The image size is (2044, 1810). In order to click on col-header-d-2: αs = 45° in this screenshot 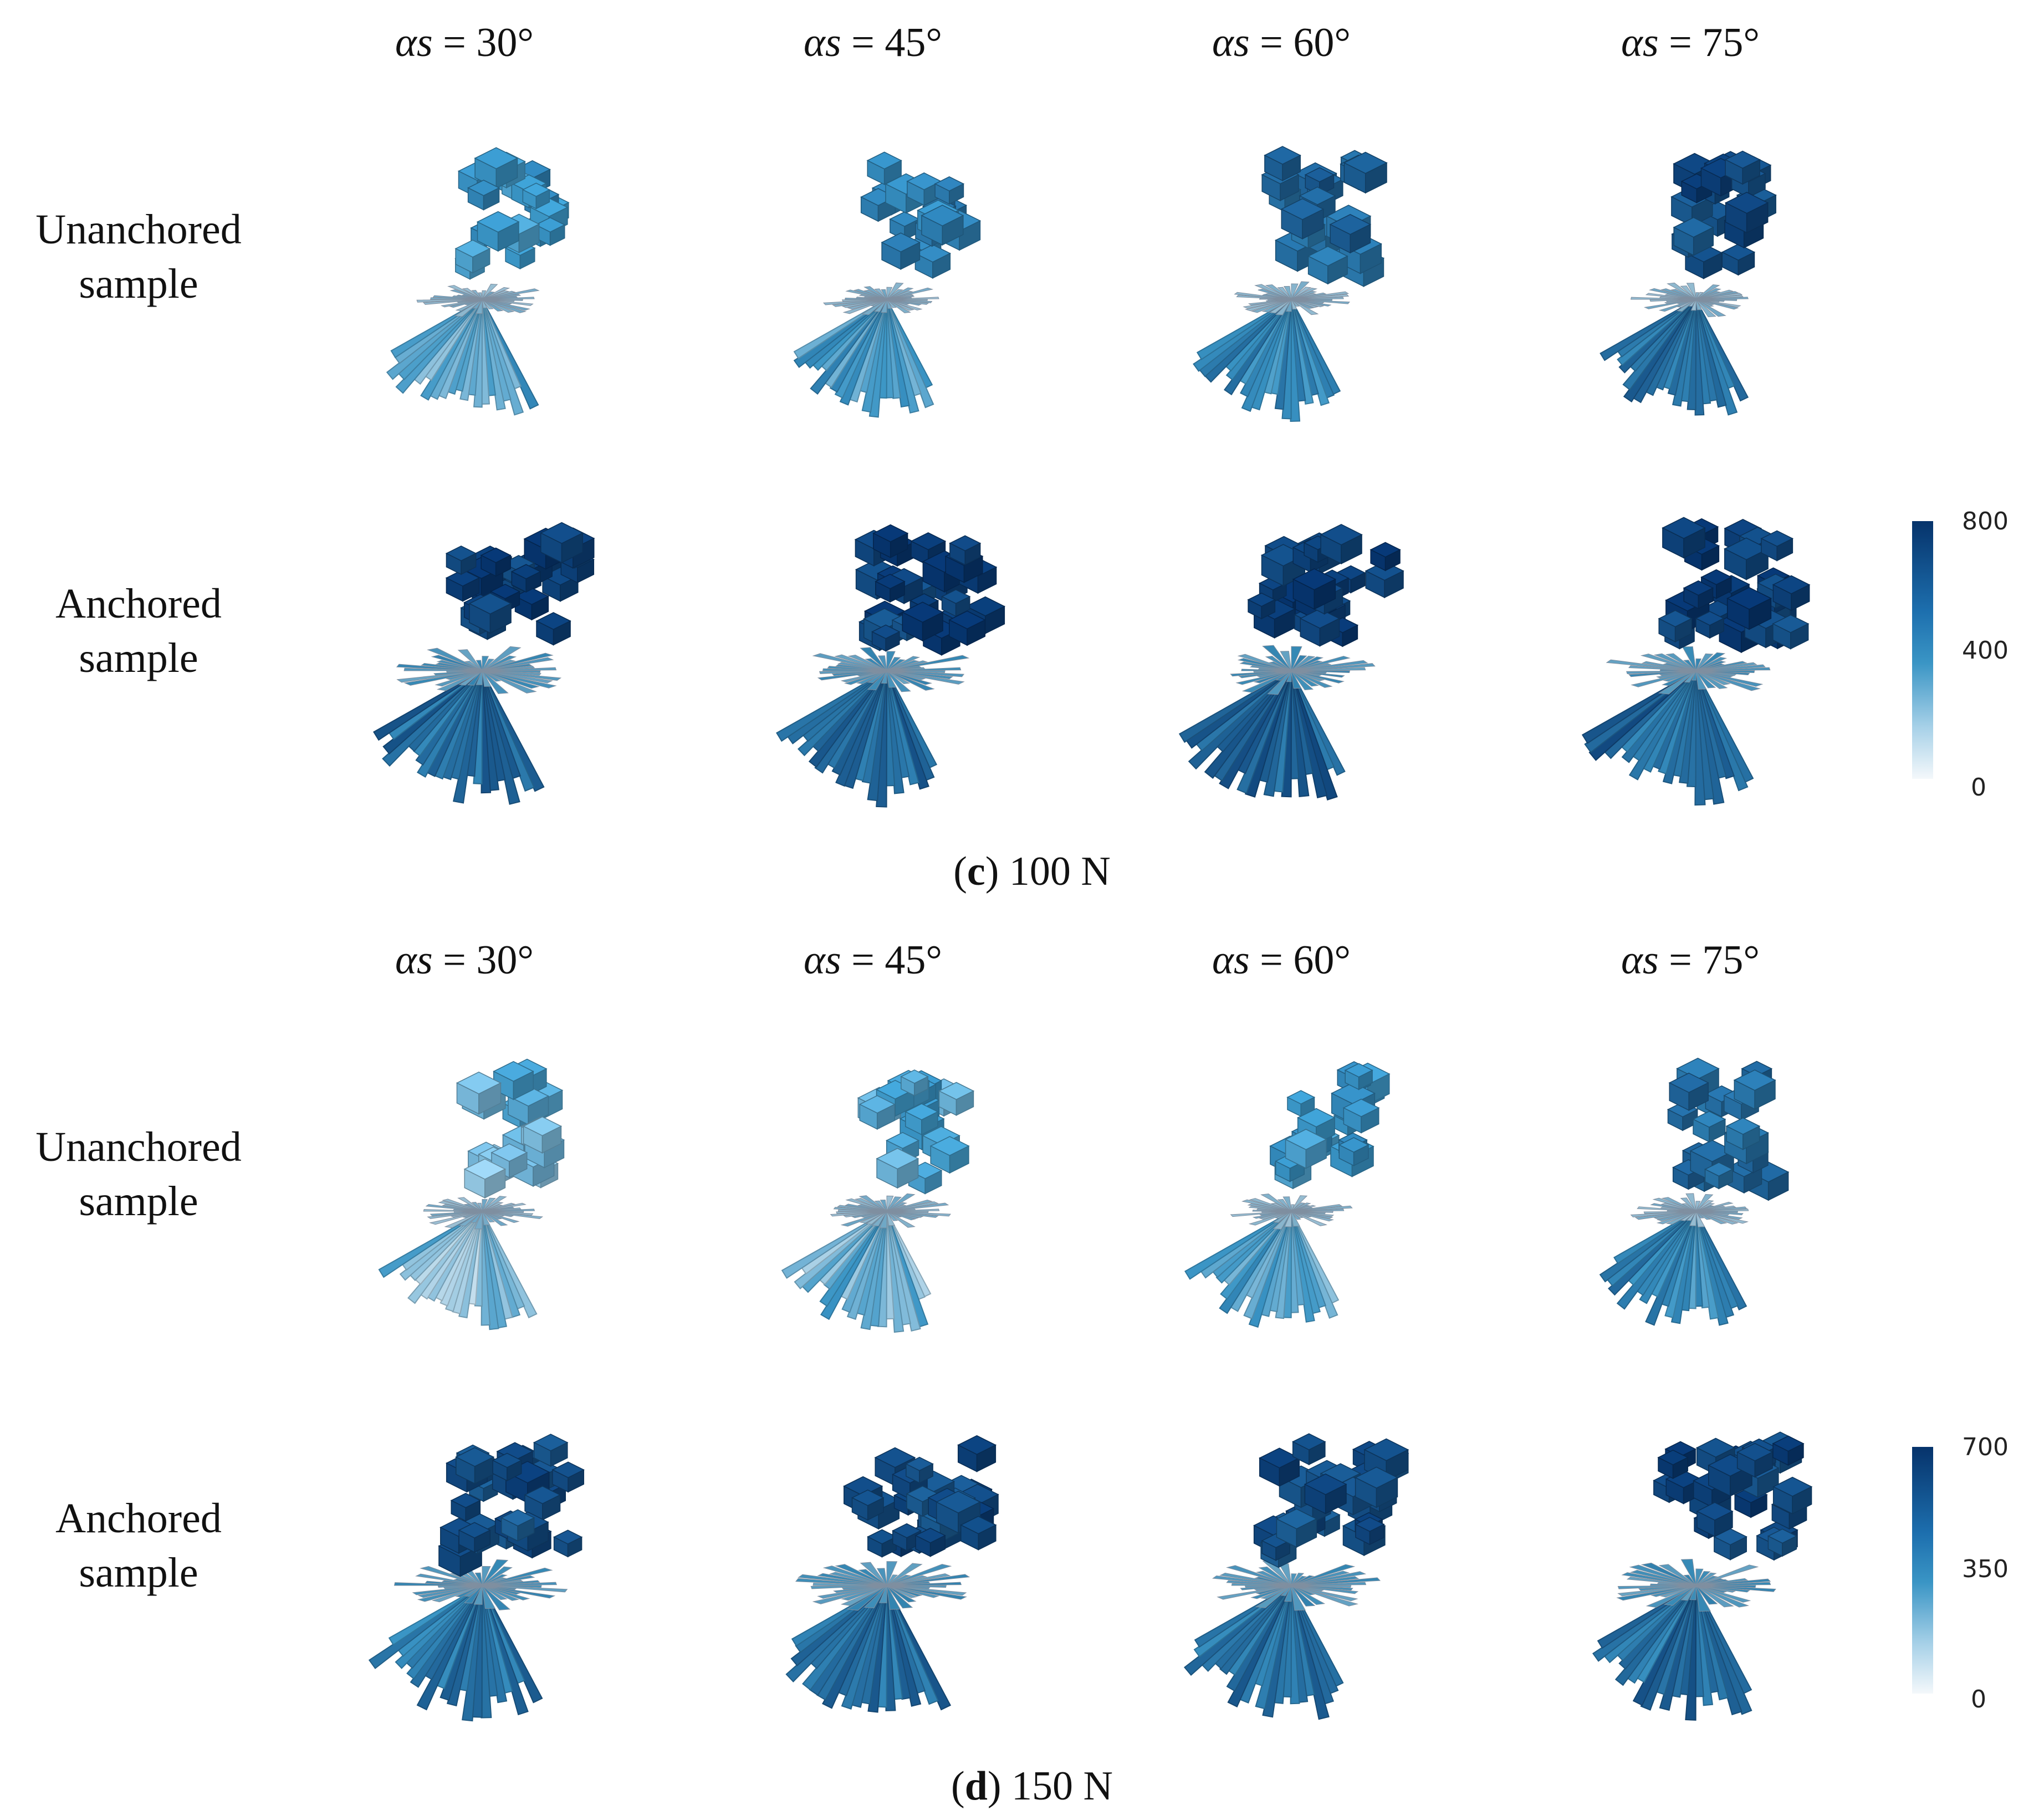, I will do `click(873, 960)`.